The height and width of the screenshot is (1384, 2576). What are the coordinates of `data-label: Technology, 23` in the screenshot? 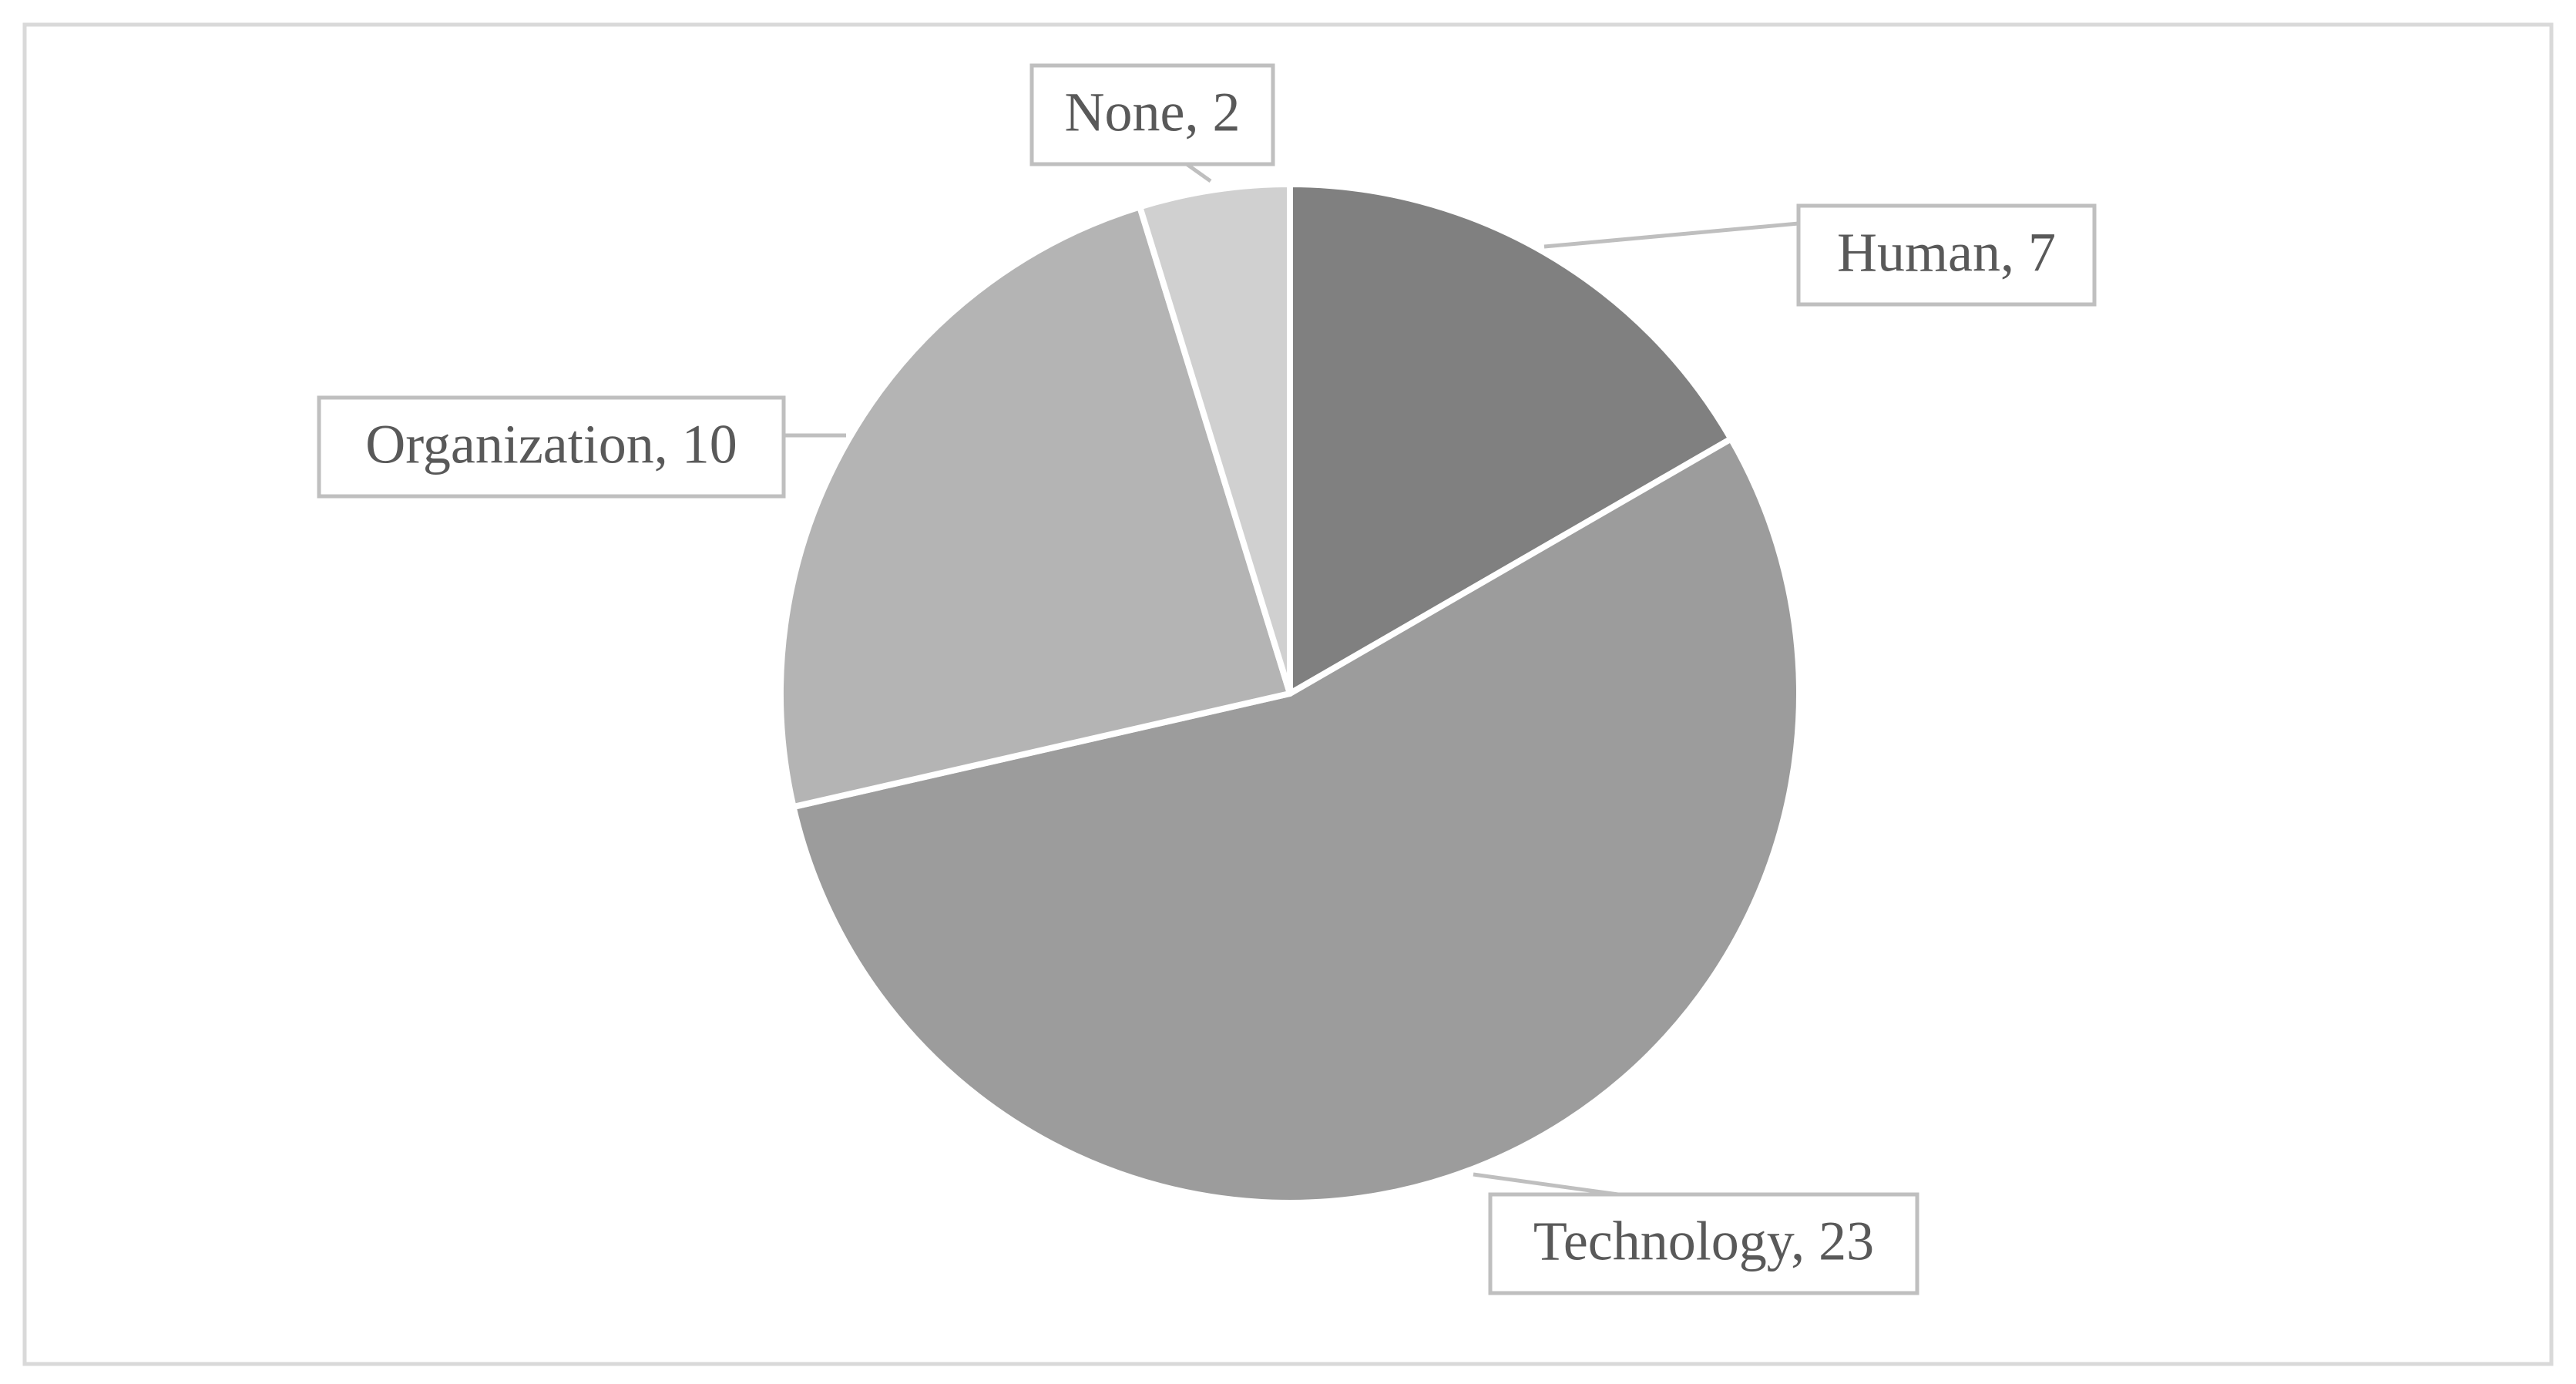 It's located at (1703, 1241).